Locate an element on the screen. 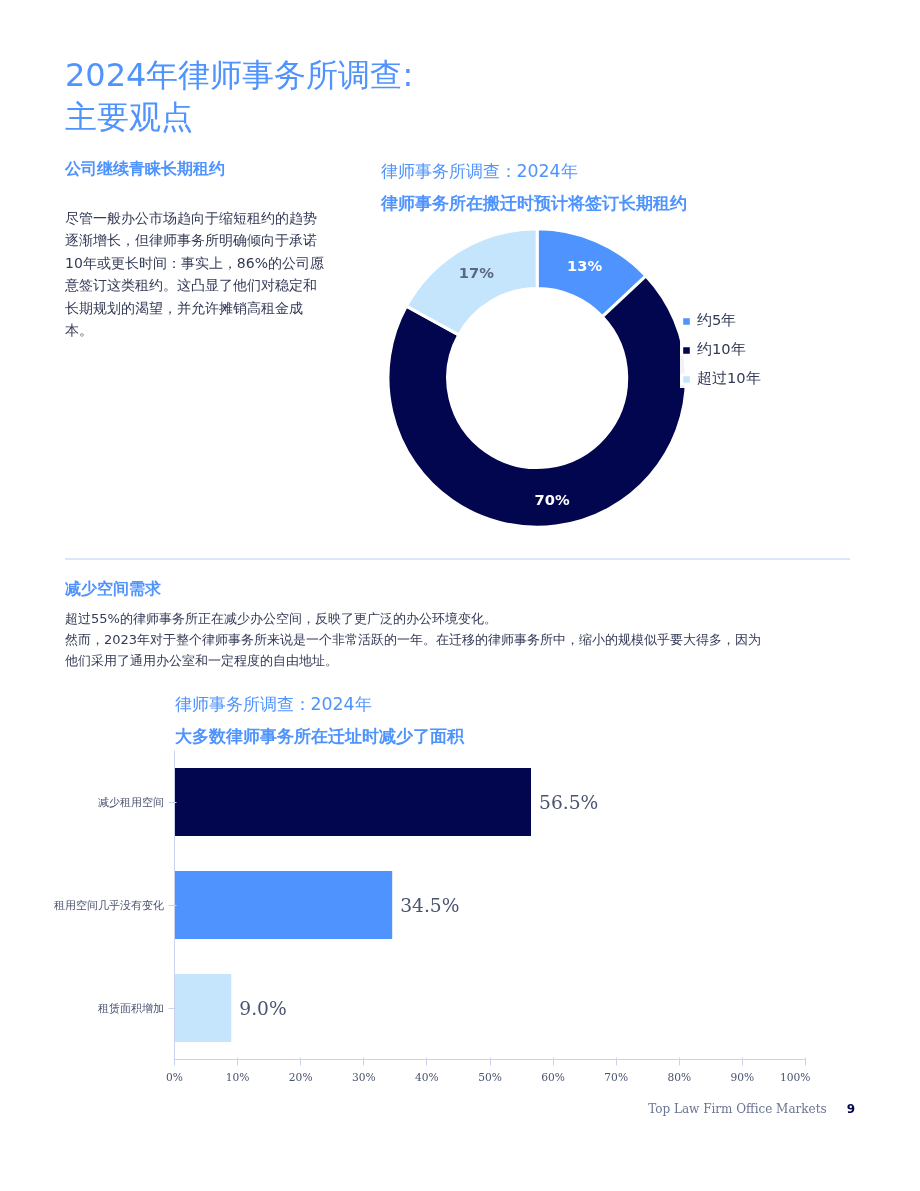 This screenshot has height=1191, width=920. data-label: 9.0% is located at coordinates (263, 1008).